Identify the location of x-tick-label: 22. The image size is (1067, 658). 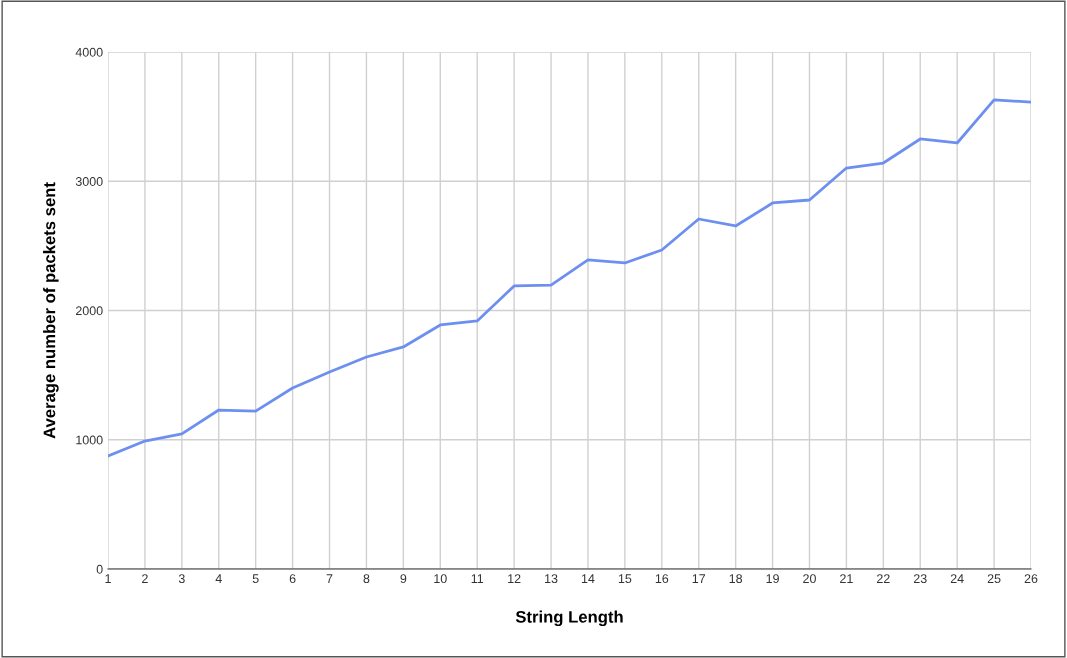
(883, 578).